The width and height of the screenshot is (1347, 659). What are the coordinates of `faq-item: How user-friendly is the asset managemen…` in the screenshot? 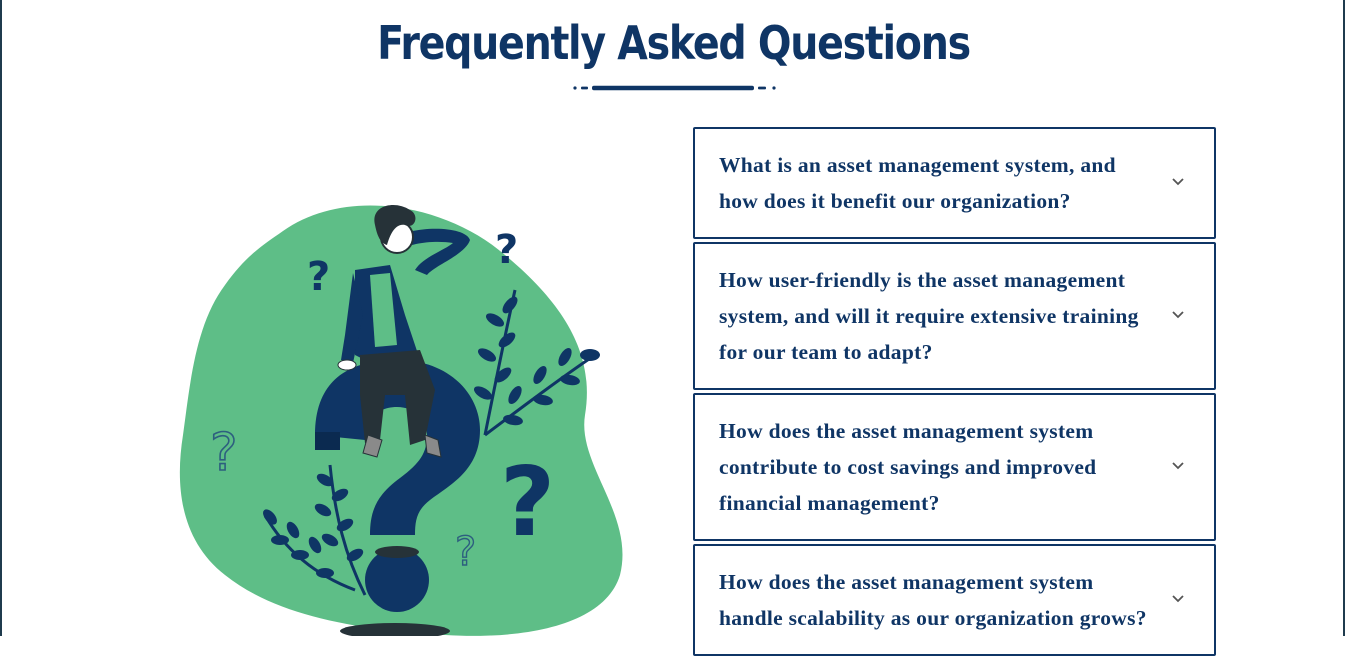 It's located at (954, 316).